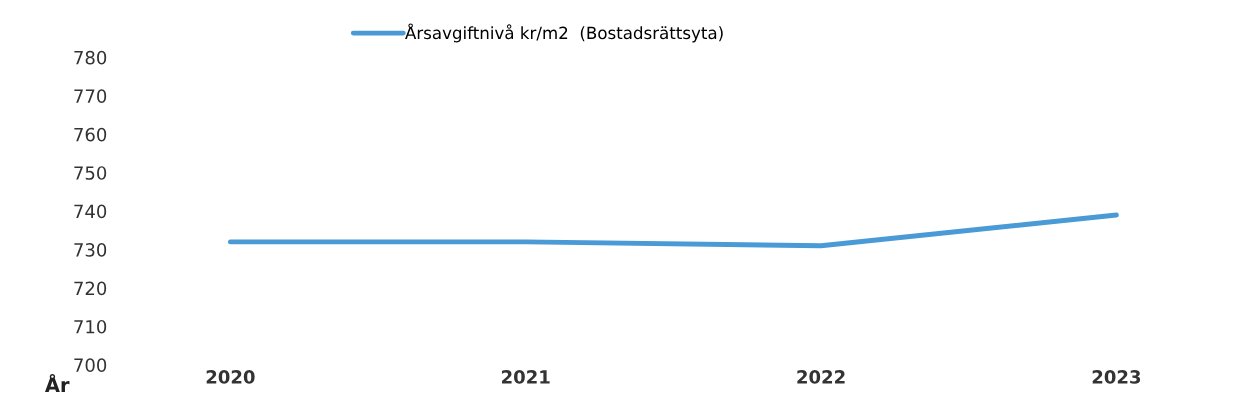  I want to click on y-tick-label: 780, so click(90, 57).